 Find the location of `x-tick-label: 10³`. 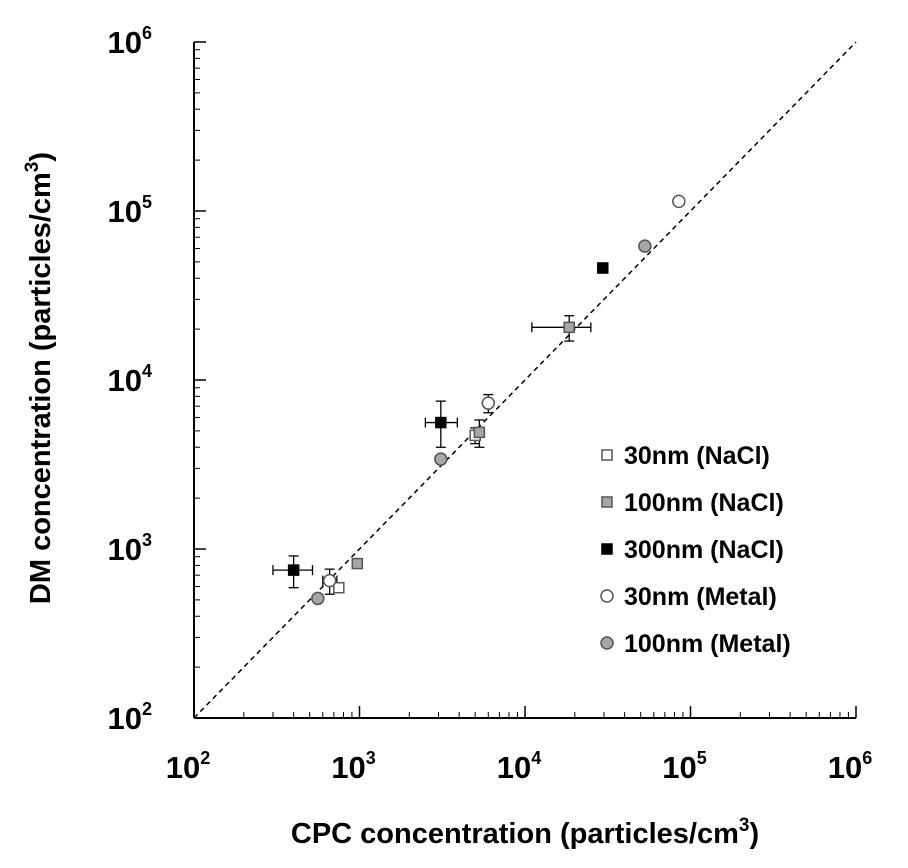

x-tick-label: 10³ is located at coordinates (353, 766).